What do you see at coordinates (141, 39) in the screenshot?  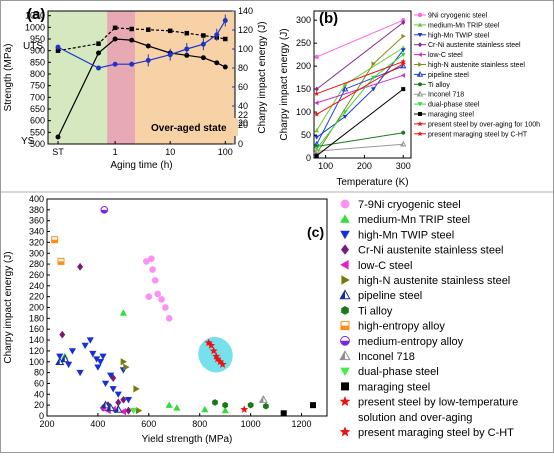 I see `series-a-0-line` at bounding box center [141, 39].